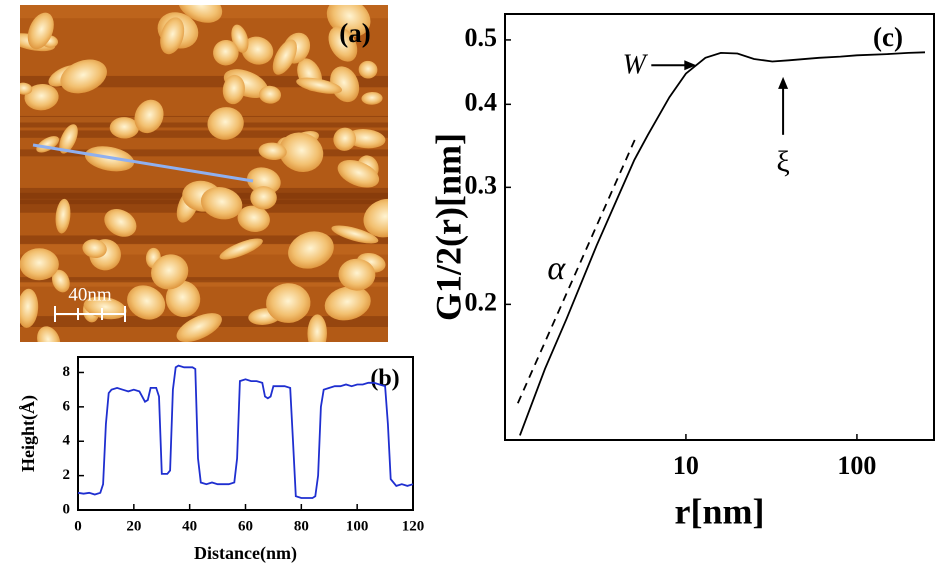 This screenshot has width=936, height=573. What do you see at coordinates (133, 526) in the screenshot?
I see `x-tick-label: 20` at bounding box center [133, 526].